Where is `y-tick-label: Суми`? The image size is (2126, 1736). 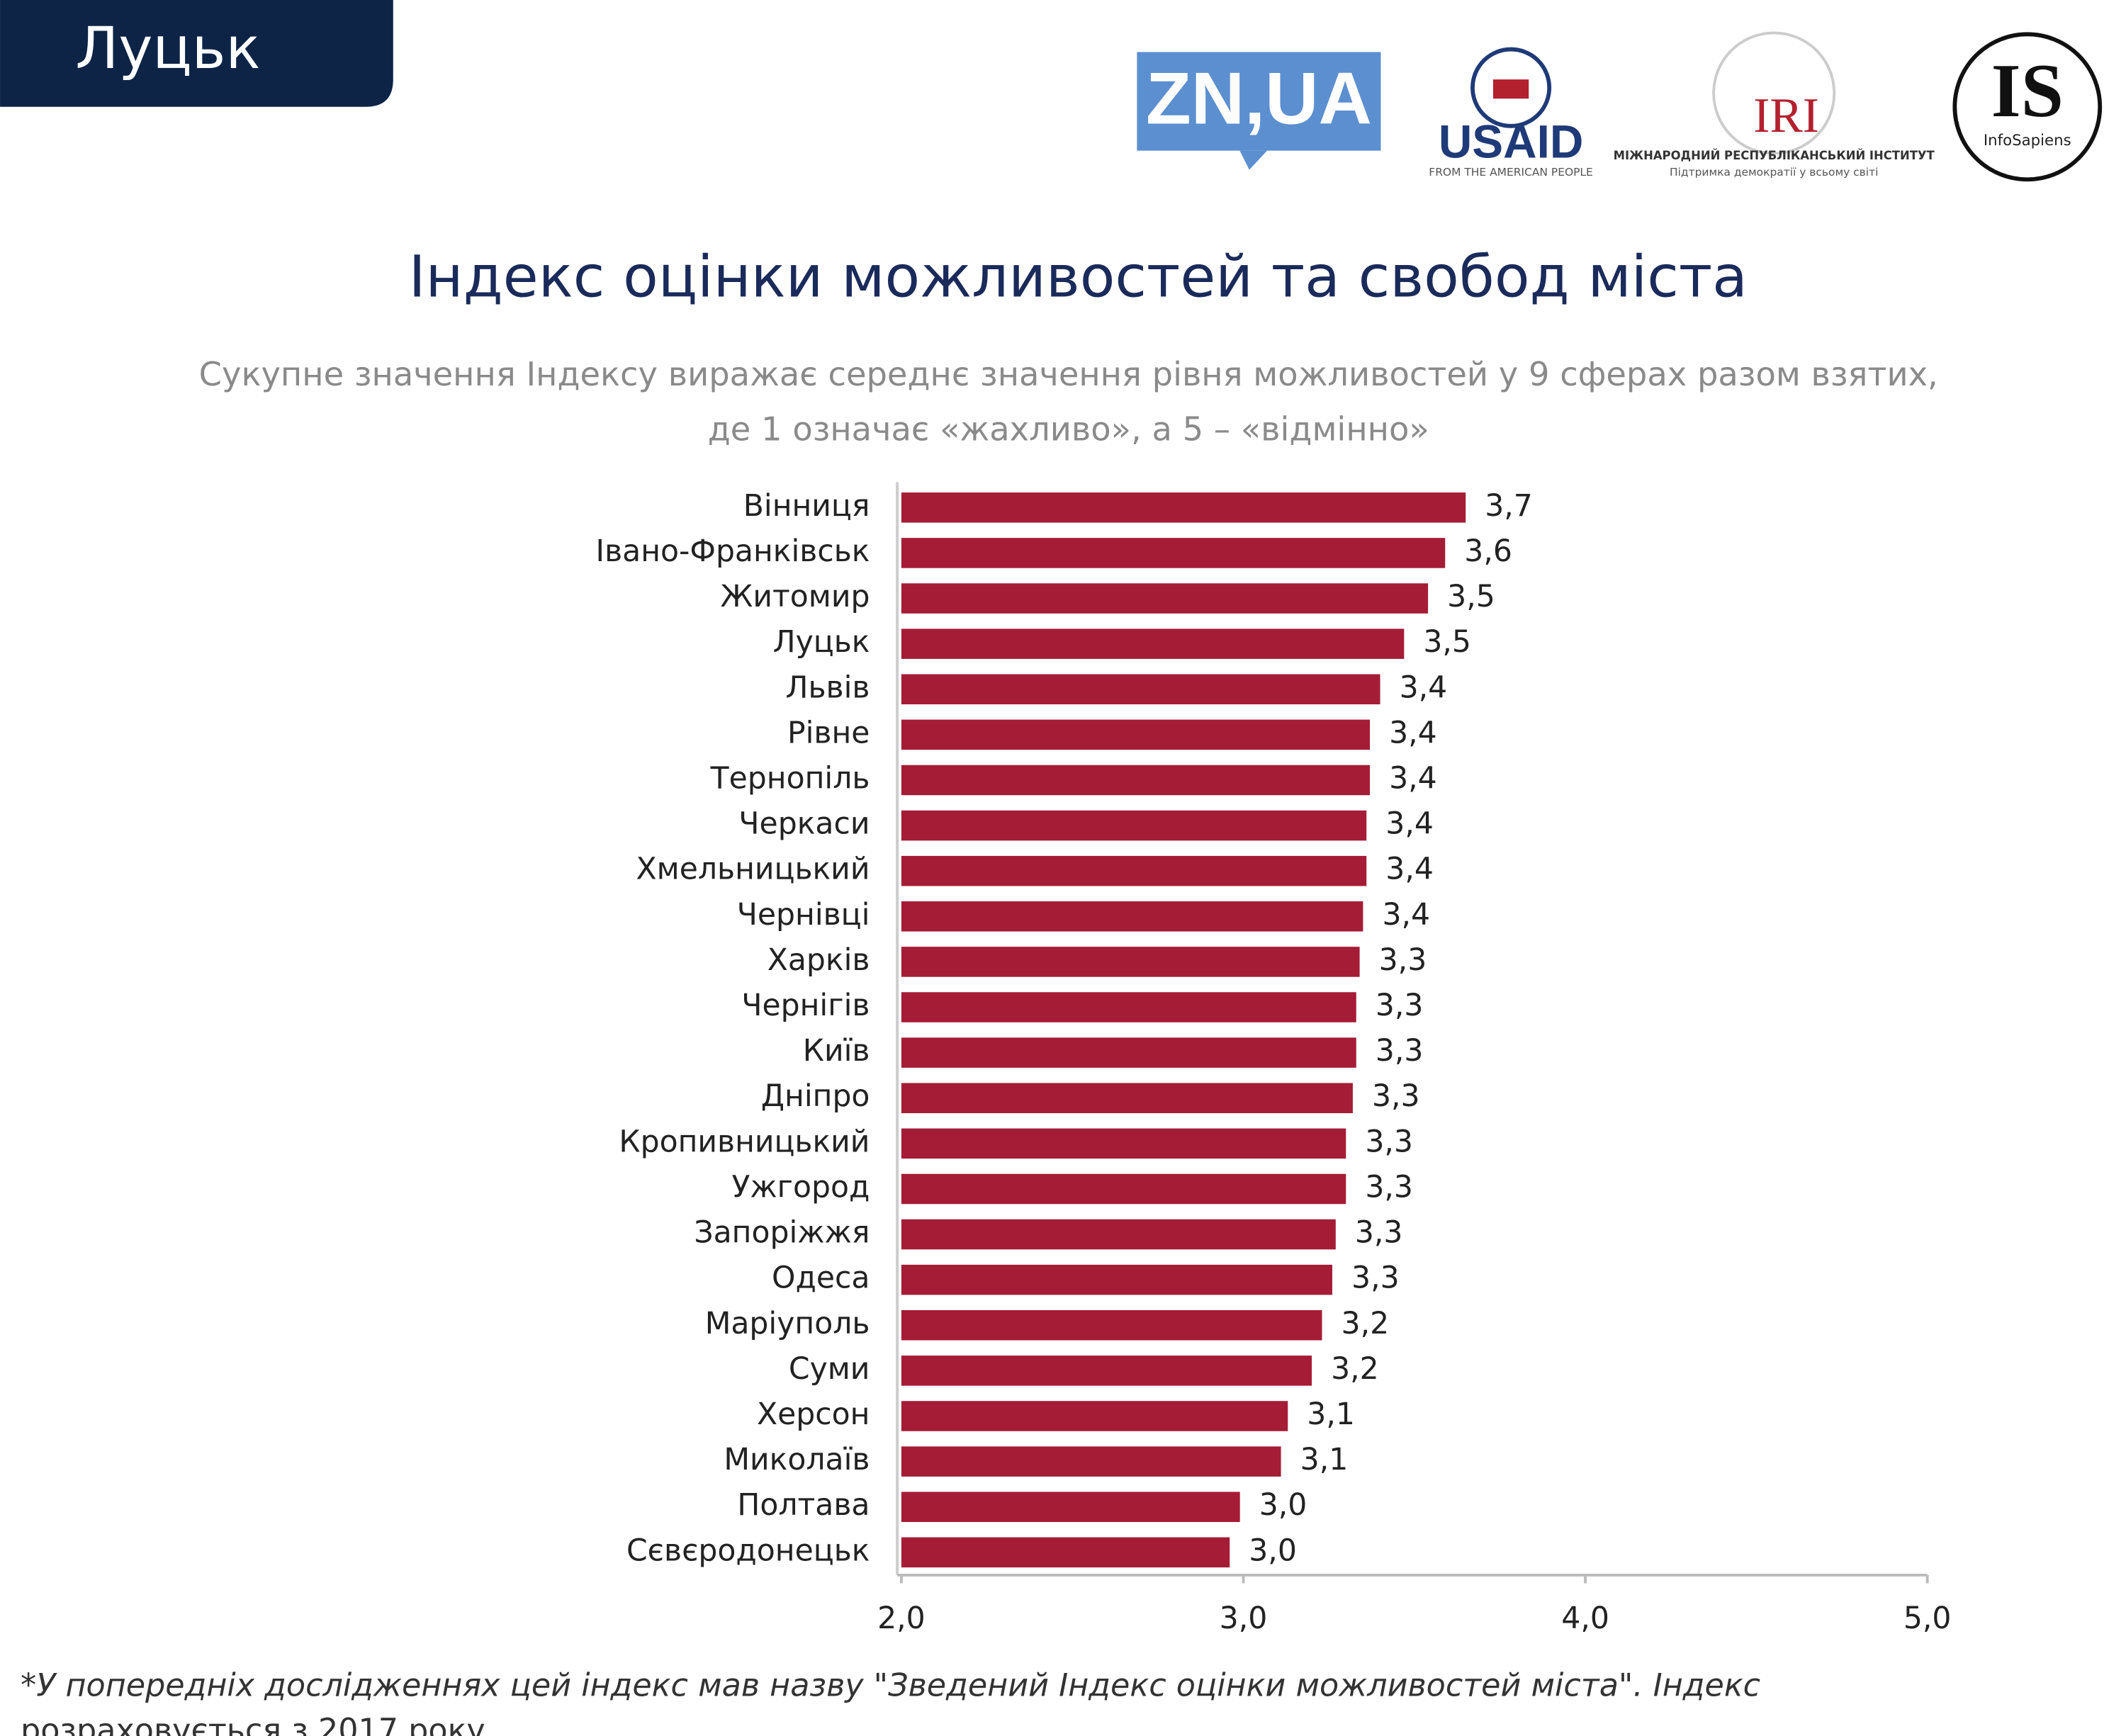 y-tick-label: Суми is located at coordinates (830, 1369).